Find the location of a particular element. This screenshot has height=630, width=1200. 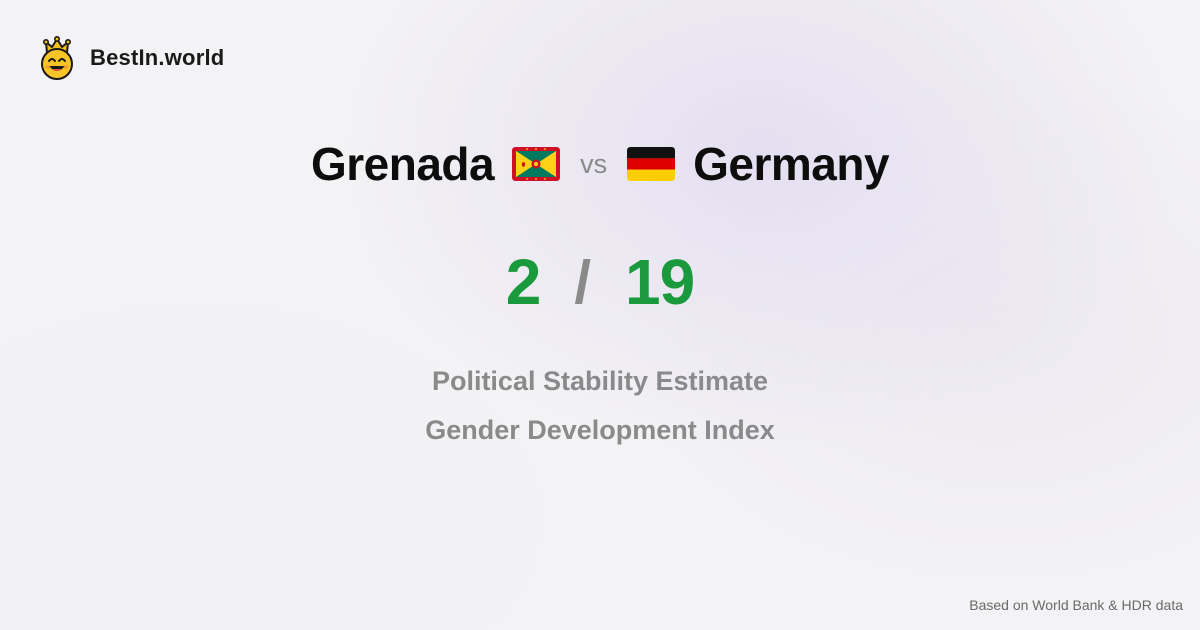

grenada-flag-icon is located at coordinates (536, 164).